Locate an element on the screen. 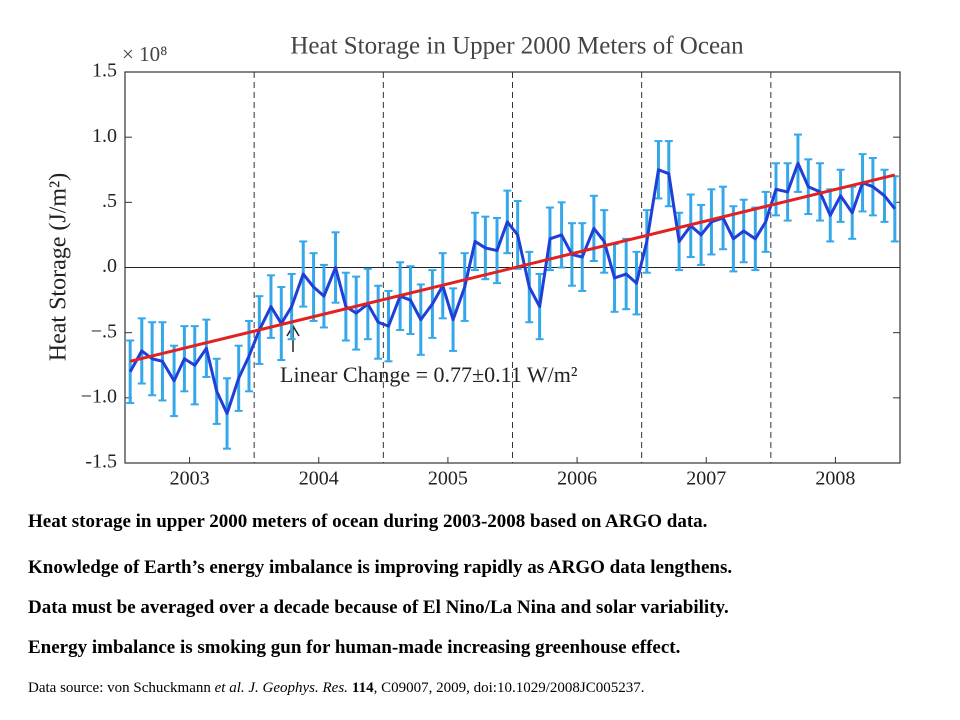 This screenshot has width=960, height=720. source-text: Data source: von Schuckmann is located at coordinates (119, 688).